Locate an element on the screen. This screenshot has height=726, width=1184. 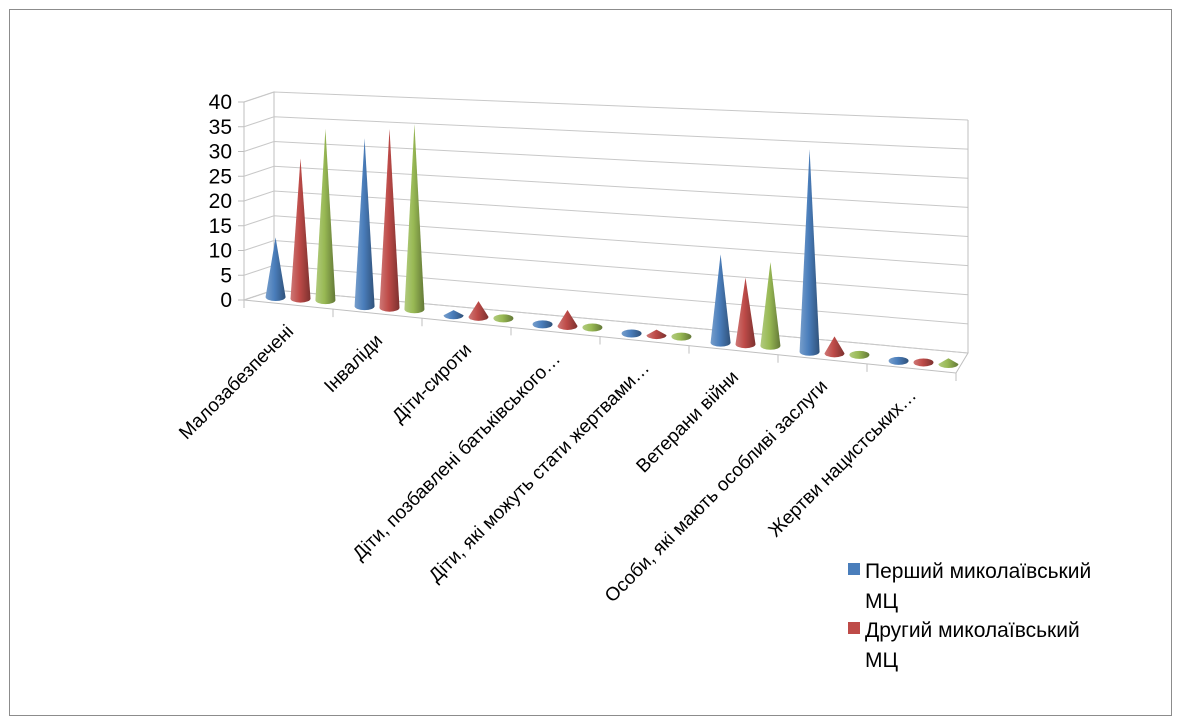
x-category-label: Діти-сироти is located at coordinates (432, 383).